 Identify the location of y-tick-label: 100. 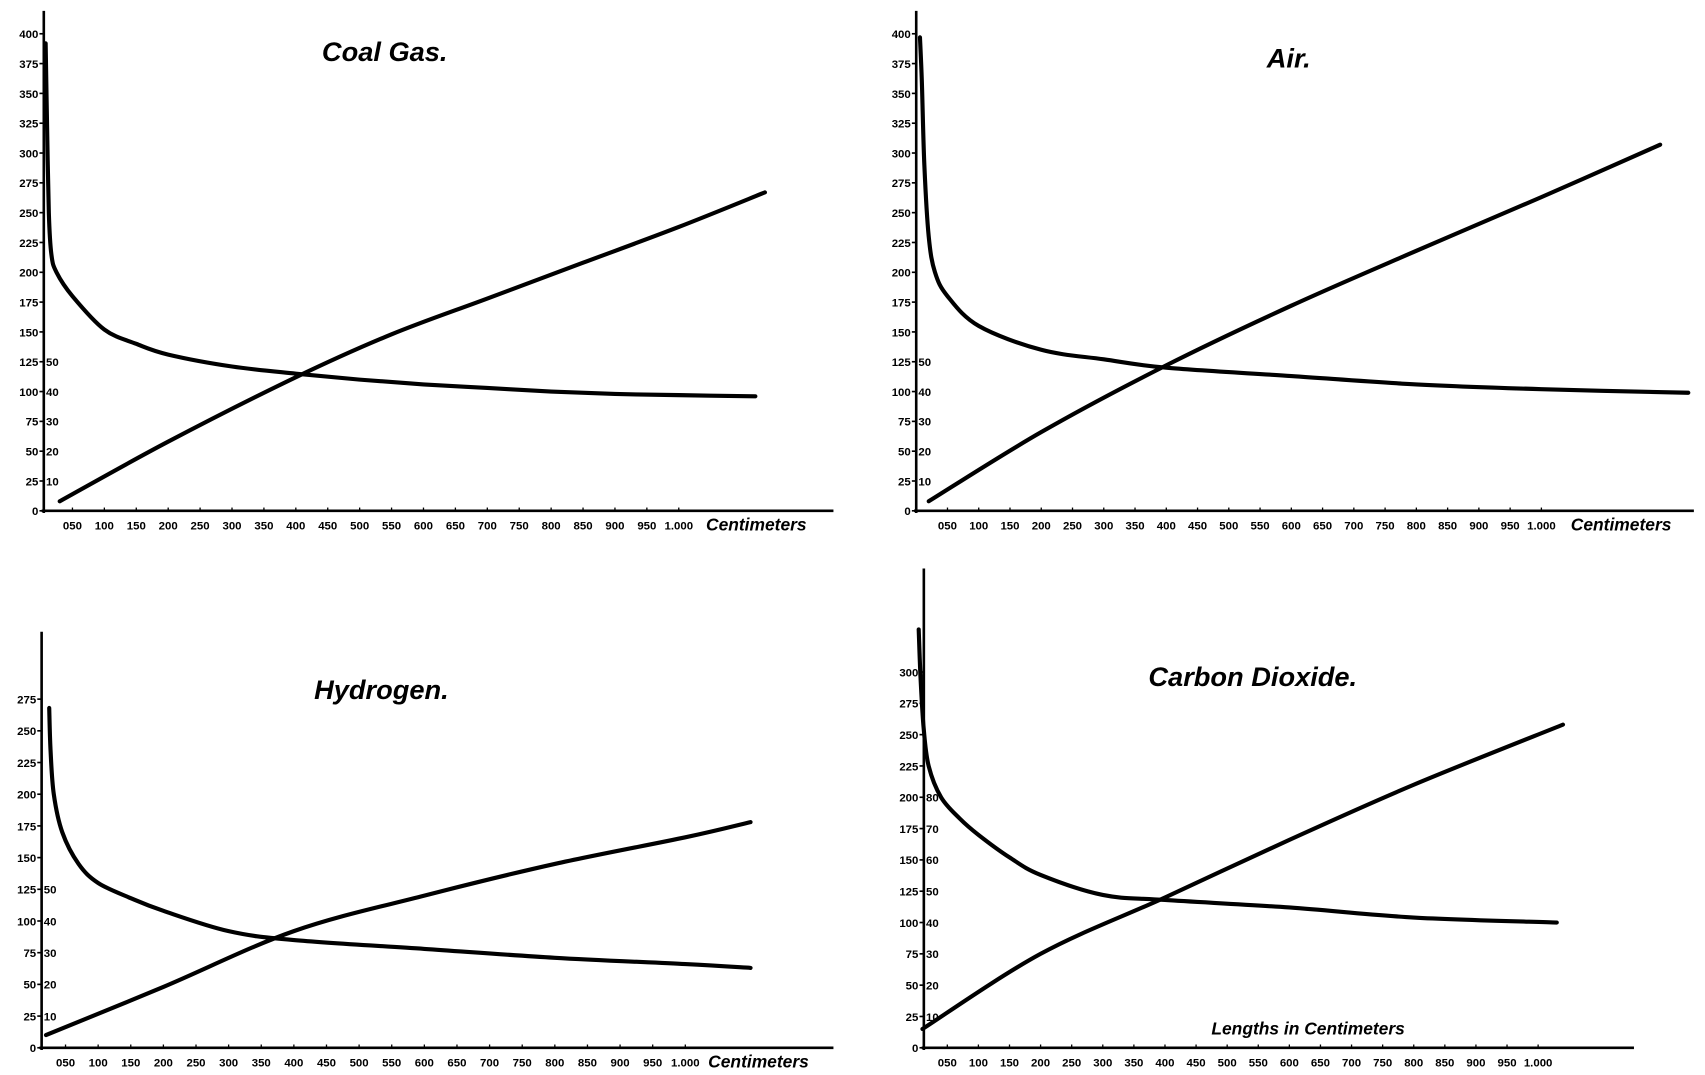
(26, 922).